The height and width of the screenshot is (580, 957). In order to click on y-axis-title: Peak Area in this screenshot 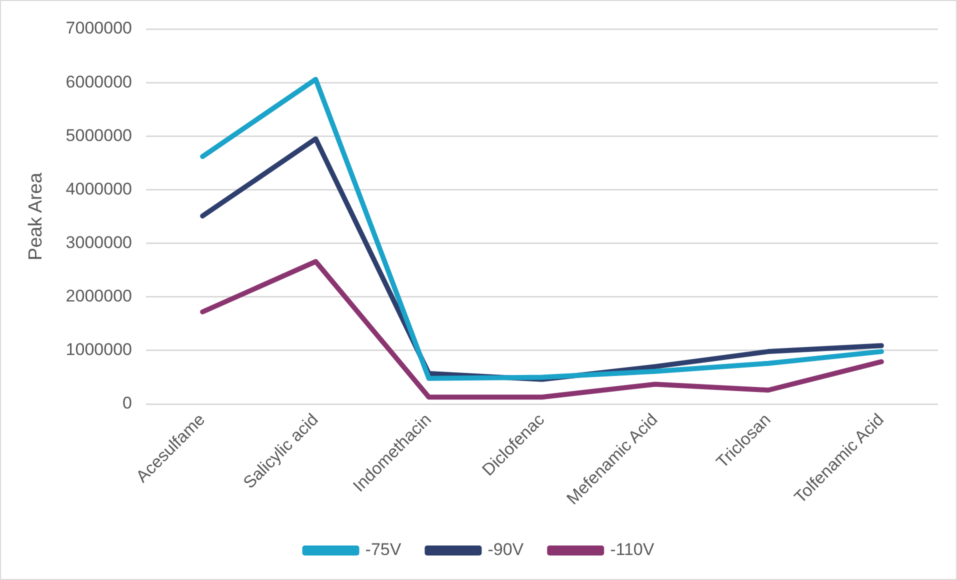, I will do `click(36, 216)`.